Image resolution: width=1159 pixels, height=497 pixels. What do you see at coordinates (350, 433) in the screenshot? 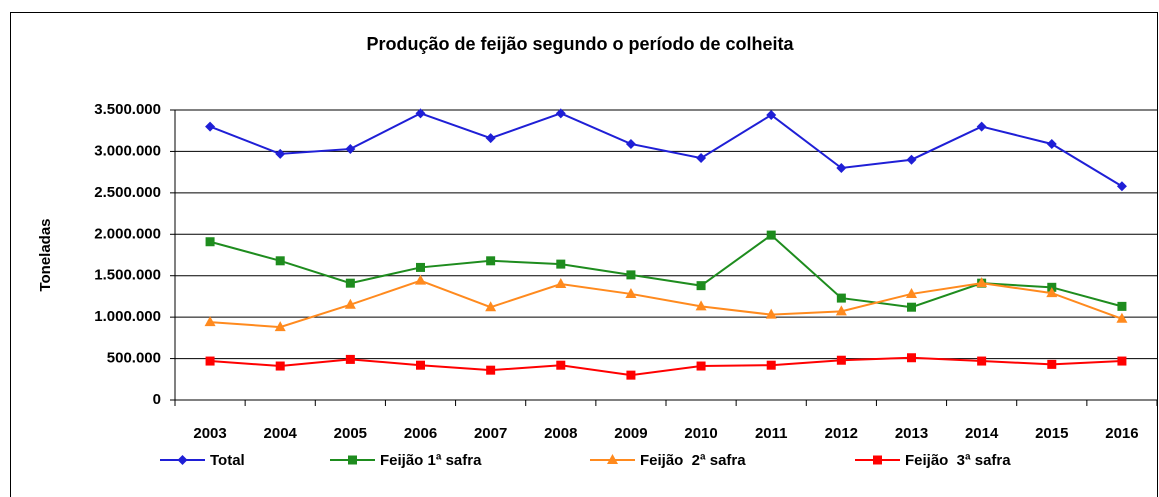
I see `x-tick-label: 2005` at bounding box center [350, 433].